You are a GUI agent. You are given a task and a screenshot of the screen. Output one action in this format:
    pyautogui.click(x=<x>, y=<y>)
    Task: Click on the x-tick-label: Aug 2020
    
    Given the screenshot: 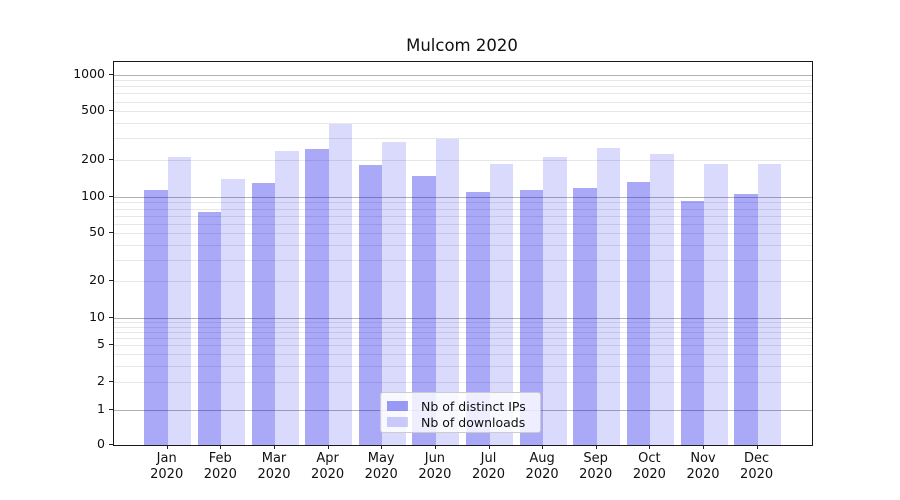 What is the action you would take?
    pyautogui.click(x=542, y=466)
    